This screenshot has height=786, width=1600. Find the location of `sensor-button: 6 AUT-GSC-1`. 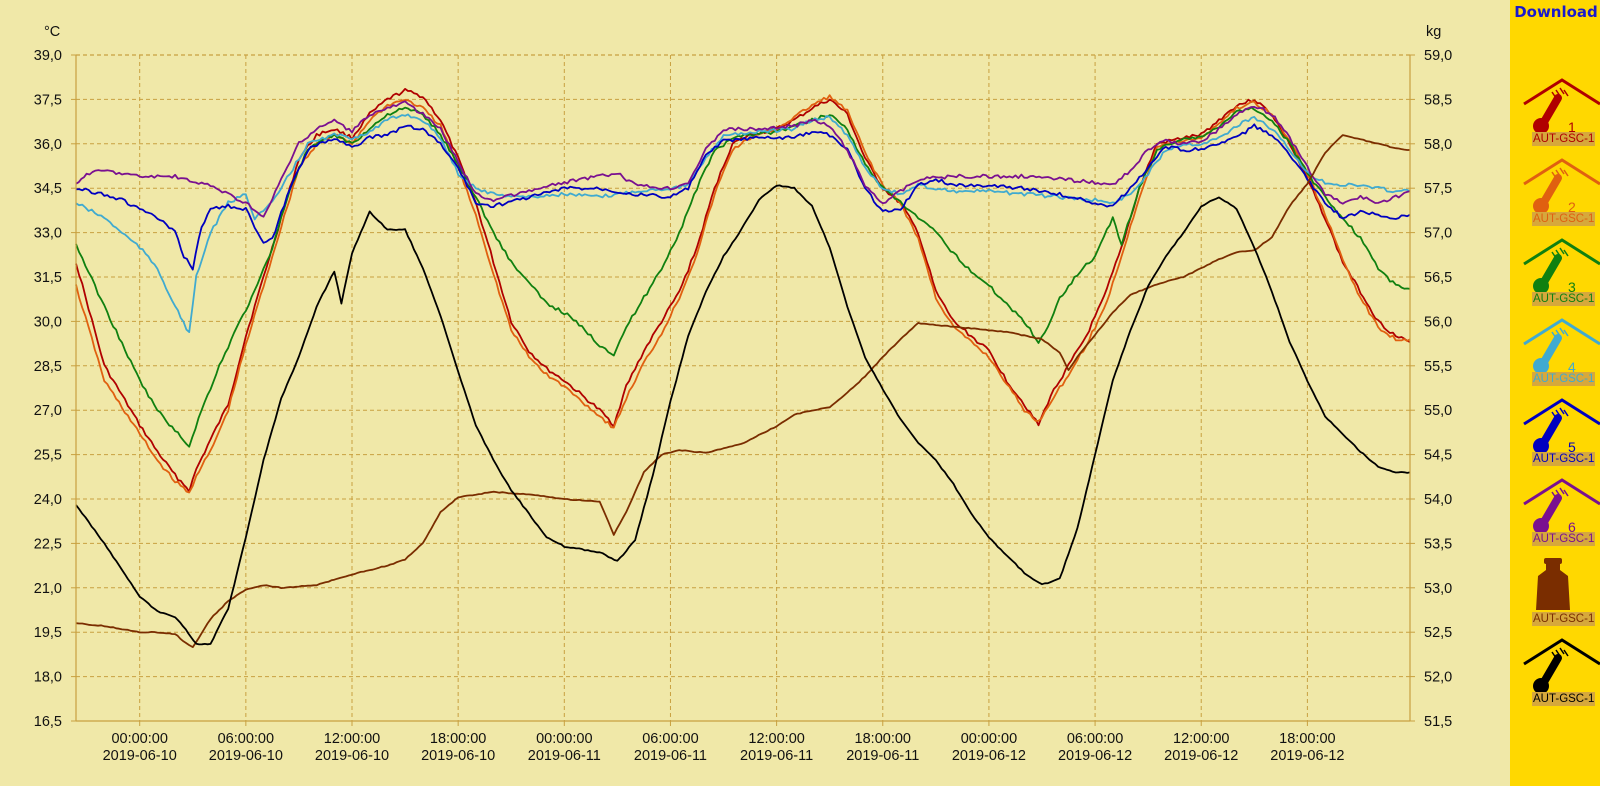

sensor-button: 6 AUT-GSC-1 is located at coordinates (1561, 514).